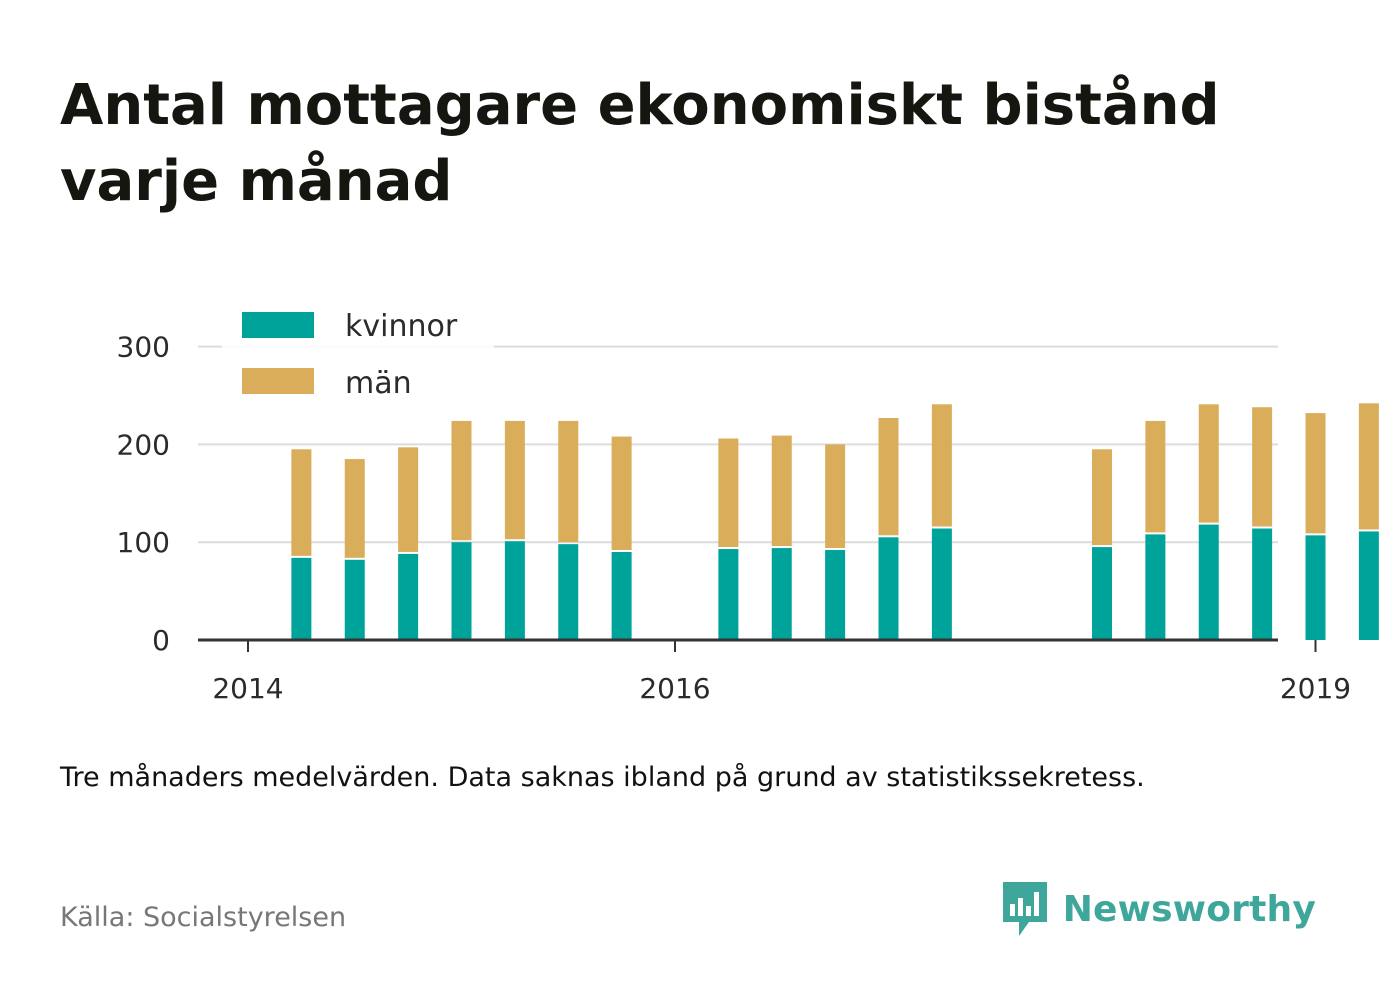 The width and height of the screenshot is (1382, 1003). What do you see at coordinates (674, 688) in the screenshot?
I see `x-tick-label: 2016` at bounding box center [674, 688].